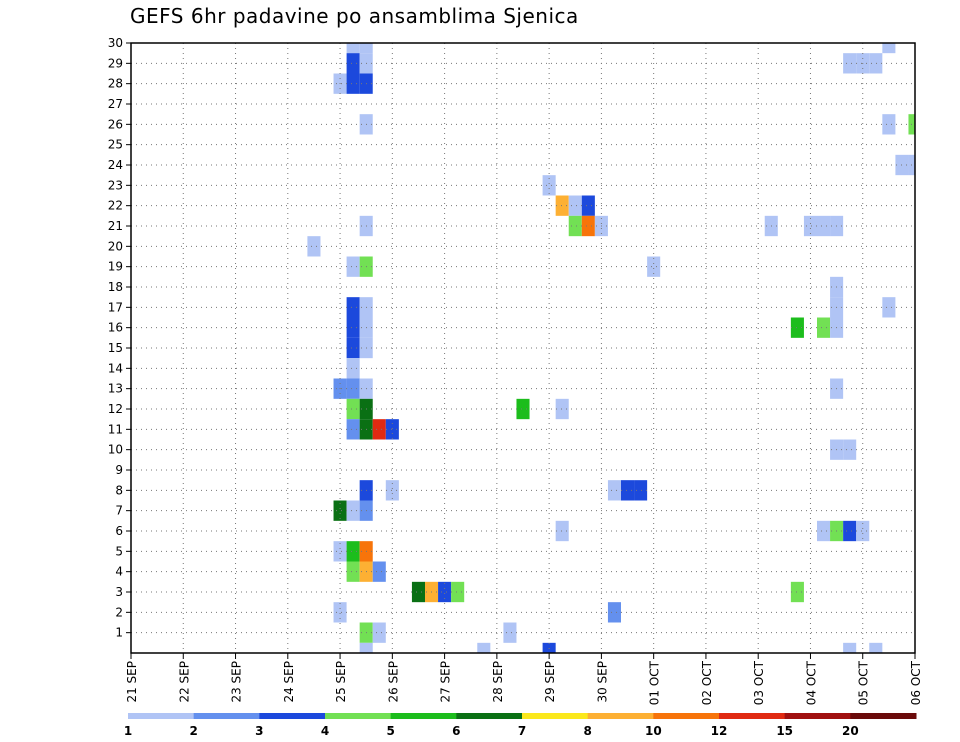  Describe the element at coordinates (916, 682) in the screenshot. I see `x-tick-label: 06 OCT` at that location.